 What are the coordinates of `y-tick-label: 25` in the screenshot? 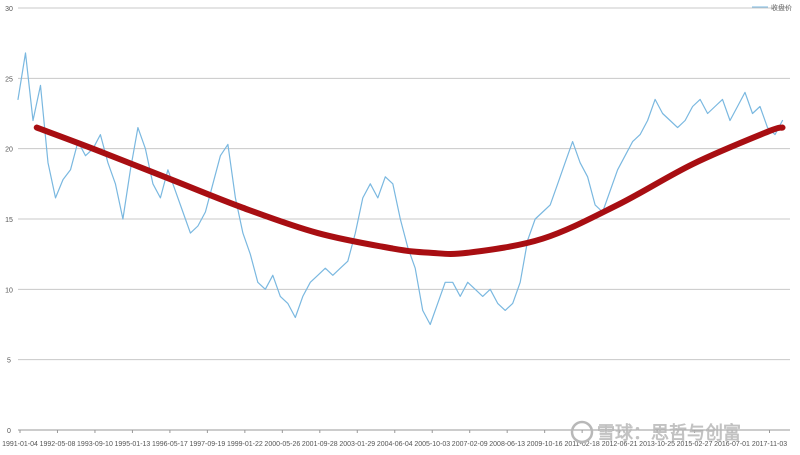 It's located at (9, 79).